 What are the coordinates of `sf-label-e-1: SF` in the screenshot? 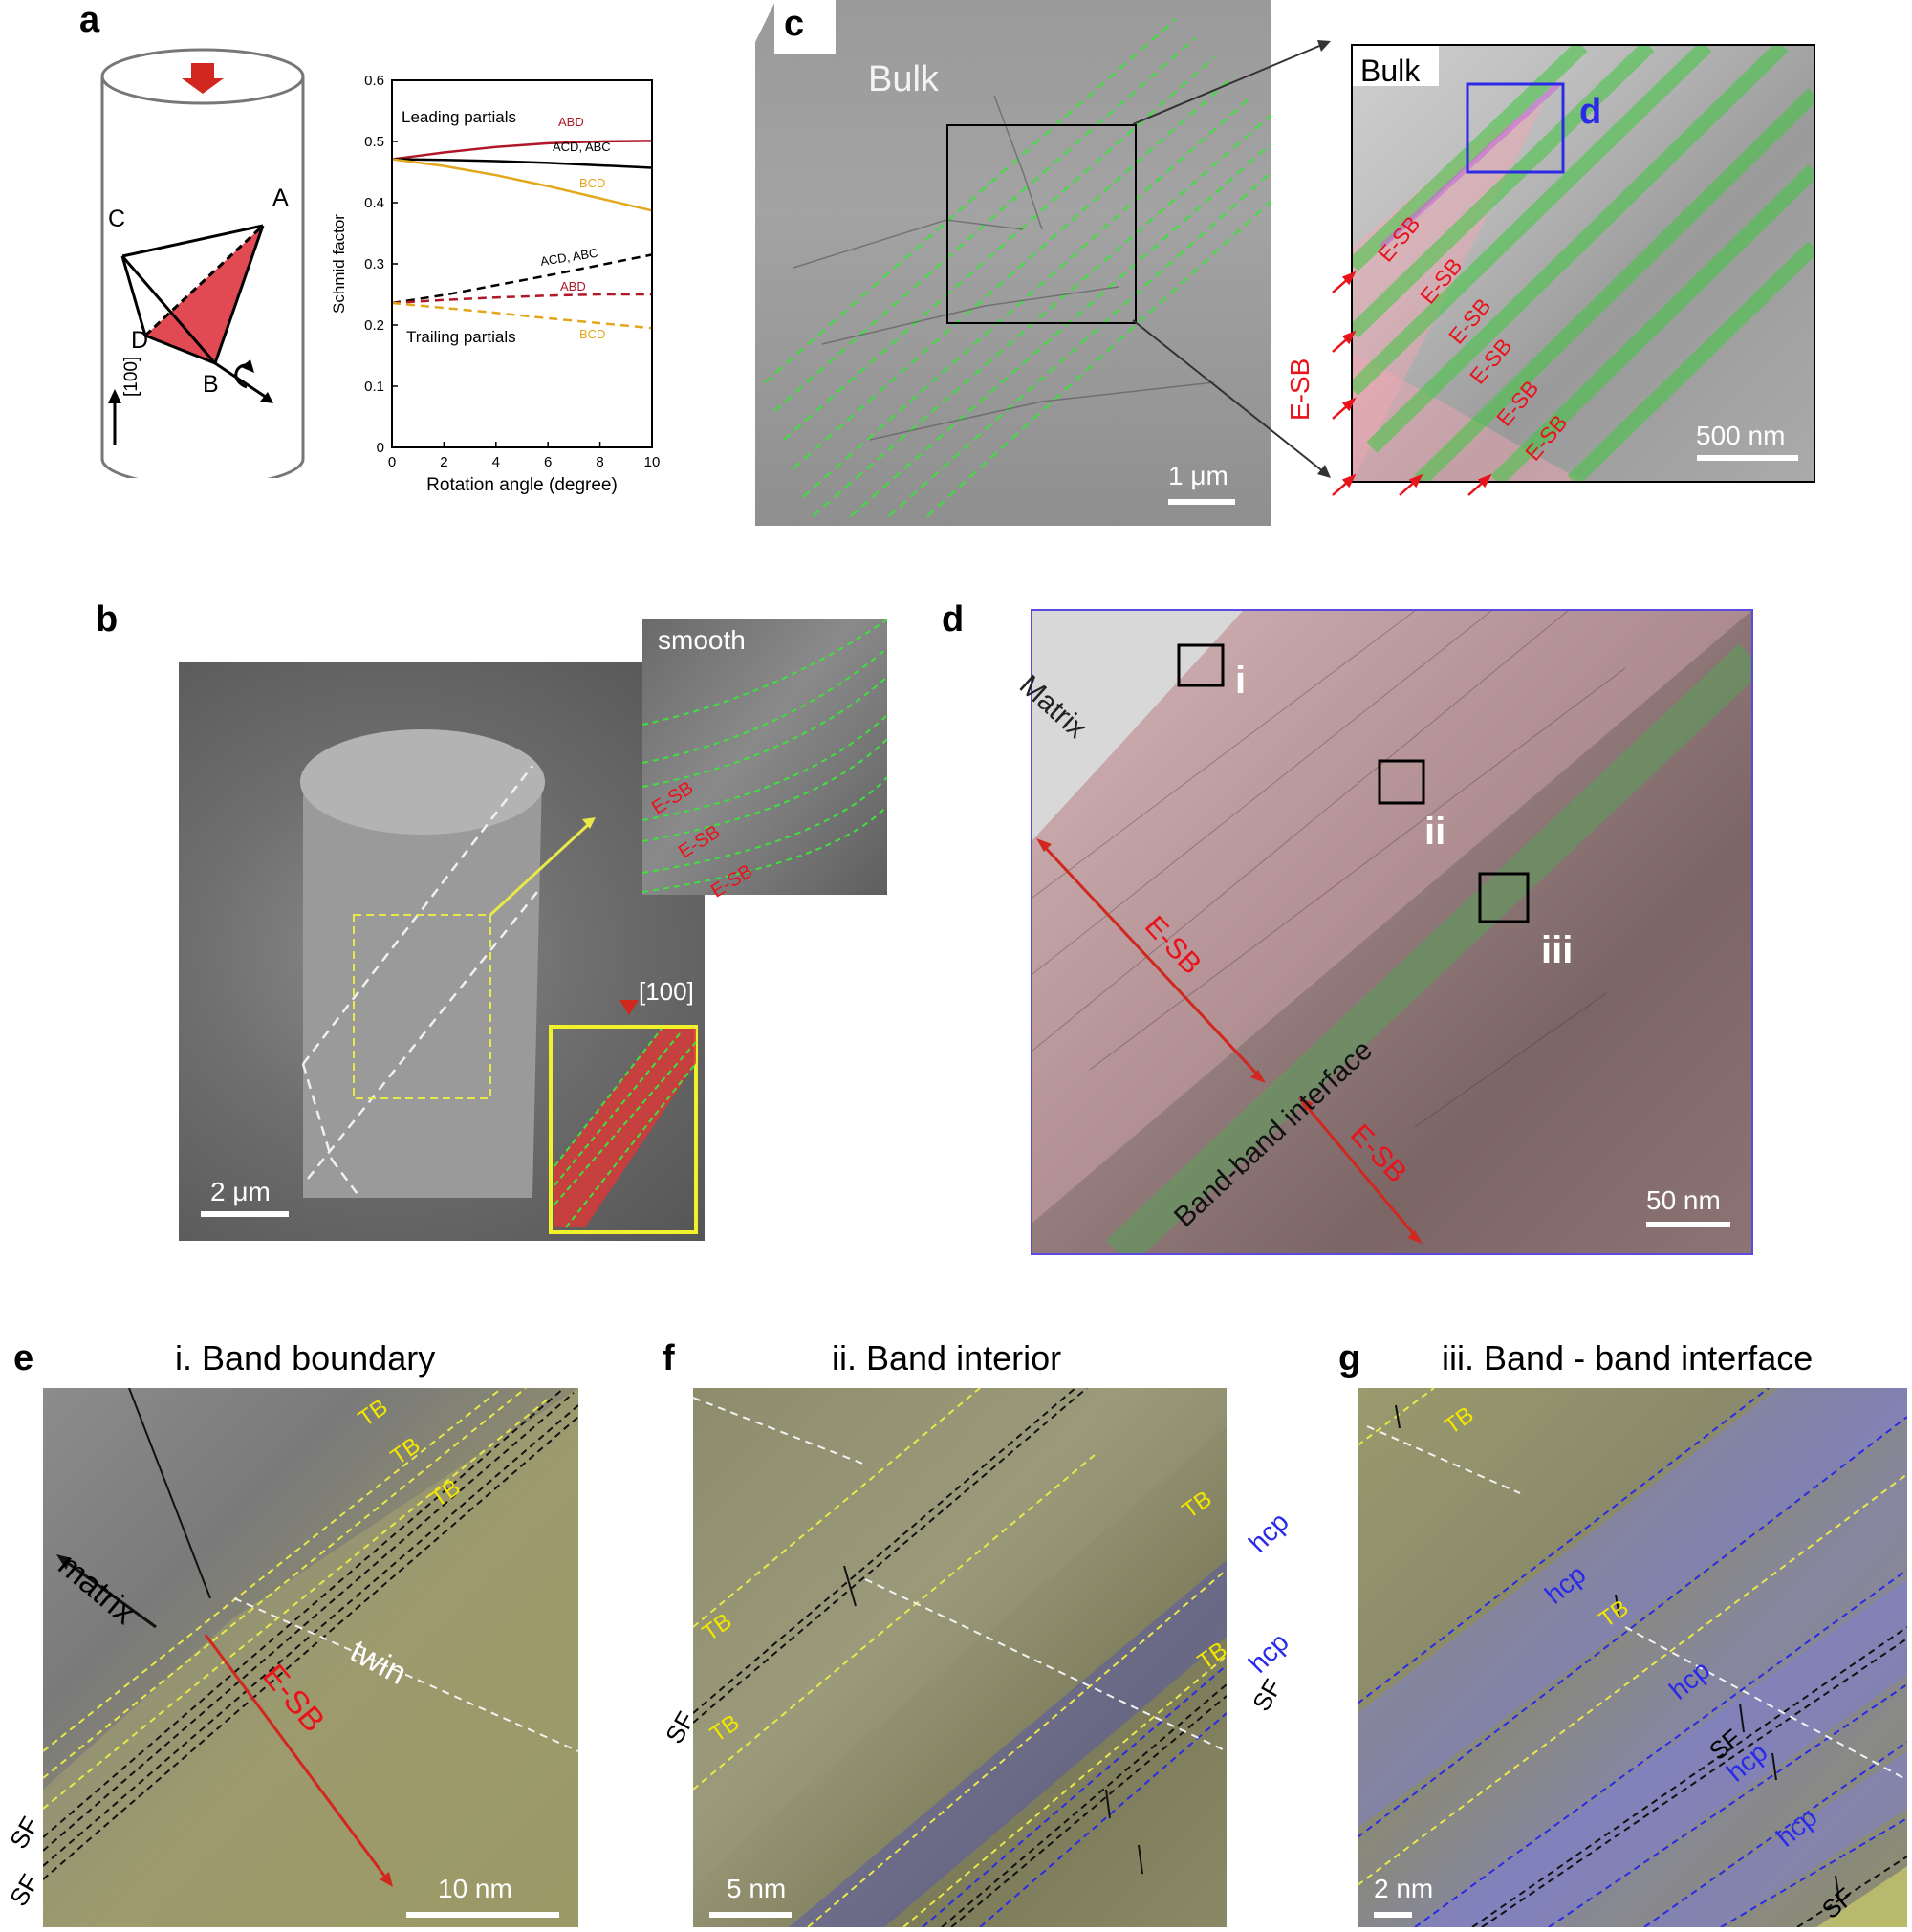 It's located at (24, 1833).